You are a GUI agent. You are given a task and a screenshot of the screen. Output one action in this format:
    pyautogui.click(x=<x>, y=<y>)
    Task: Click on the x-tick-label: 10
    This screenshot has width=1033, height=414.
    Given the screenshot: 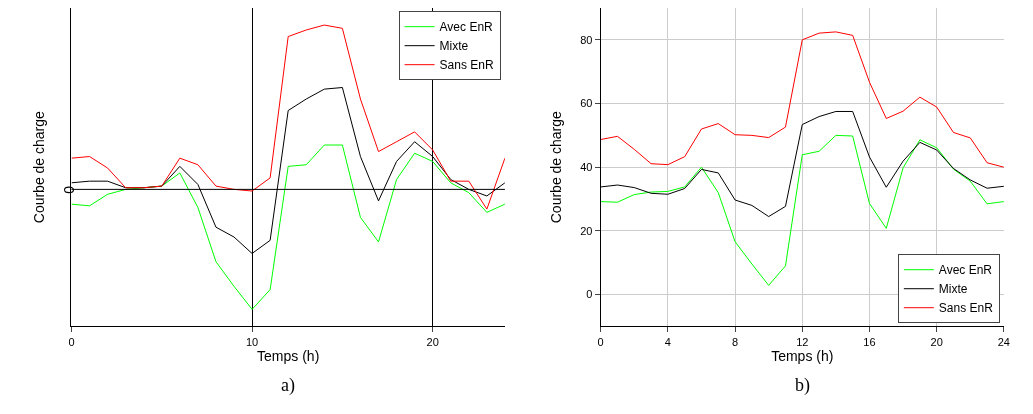 What is the action you would take?
    pyautogui.click(x=252, y=341)
    